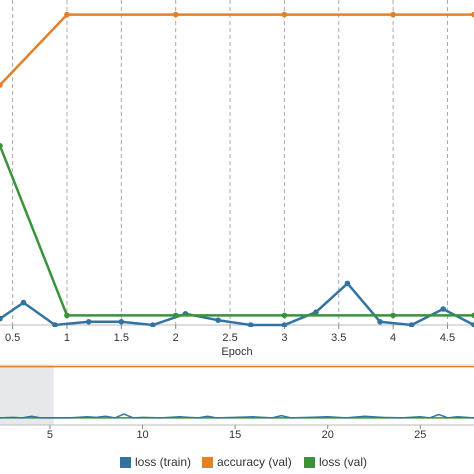 This screenshot has height=474, width=474. I want to click on x-tick-label: 1.5, so click(121, 338).